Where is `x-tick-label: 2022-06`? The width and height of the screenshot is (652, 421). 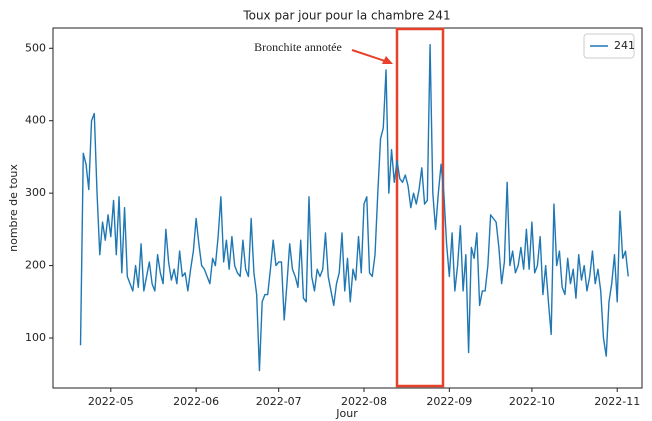
x-tick-label: 2022-06 is located at coordinates (196, 401).